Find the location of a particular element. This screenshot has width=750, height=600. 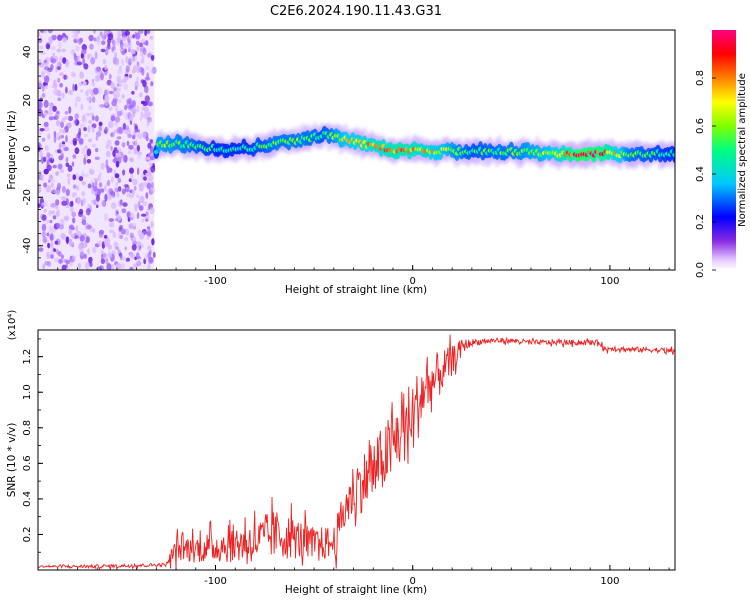

ridge-point is located at coordinates (673, 155).